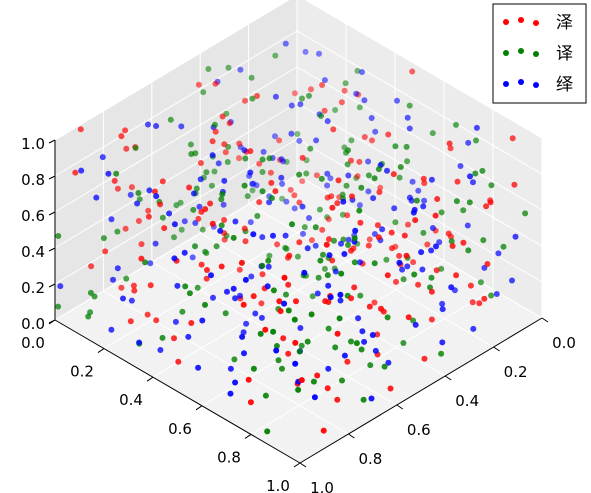 The image size is (591, 493). Describe the element at coordinates (516, 372) in the screenshot. I see `y-tick-label: 0.2` at that location.